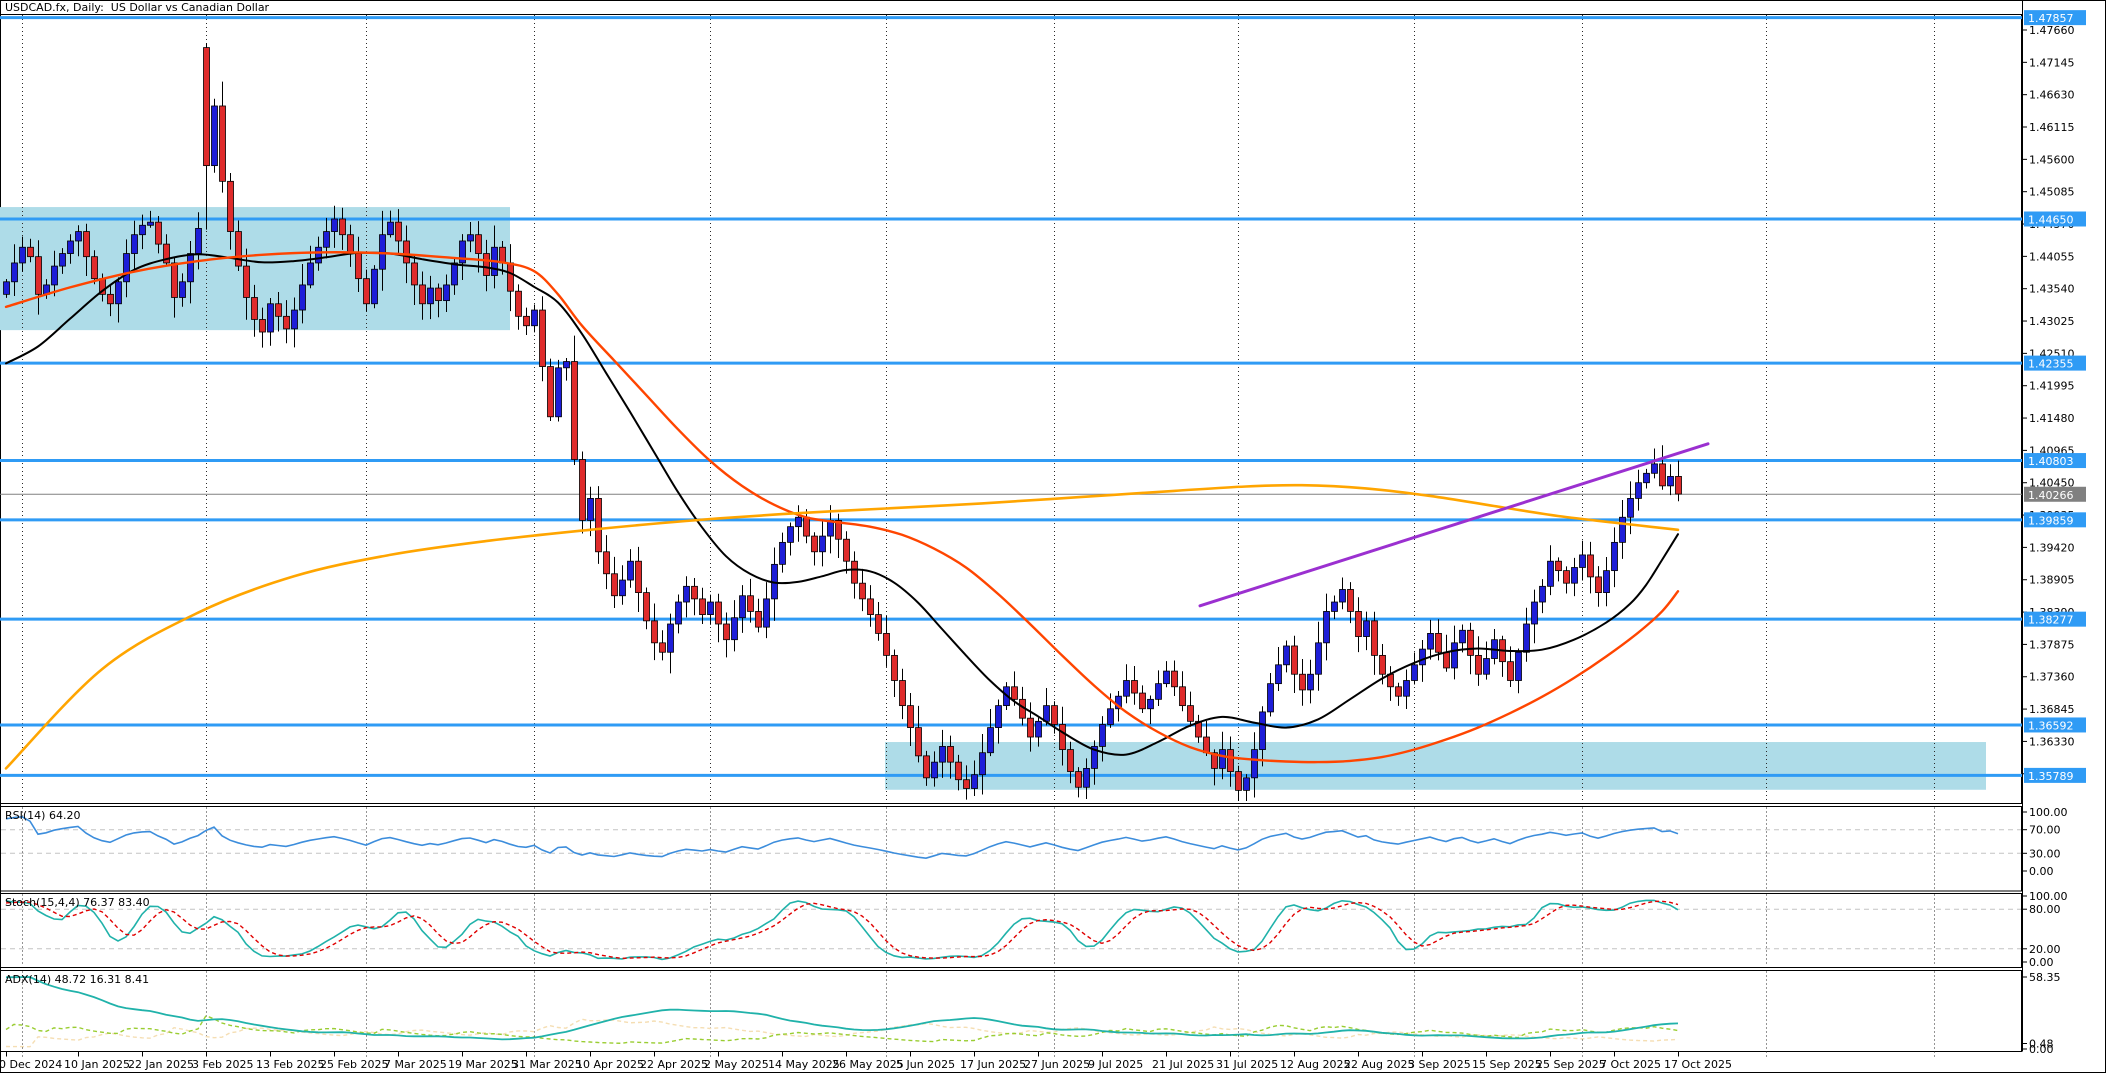 This screenshot has height=1073, width=2106. What do you see at coordinates (2052, 192) in the screenshot?
I see `axis-label: 1.45085` at bounding box center [2052, 192].